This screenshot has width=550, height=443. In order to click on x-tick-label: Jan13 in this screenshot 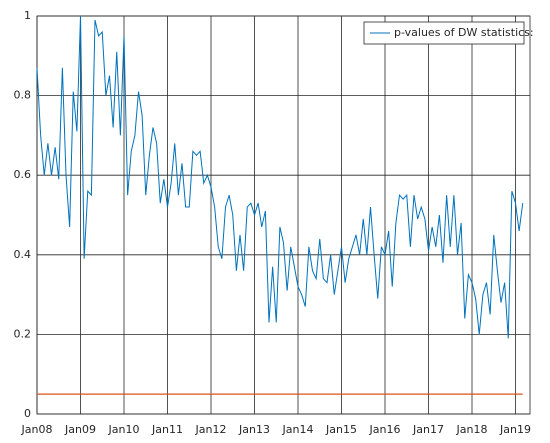, I will do `click(254, 429)`.